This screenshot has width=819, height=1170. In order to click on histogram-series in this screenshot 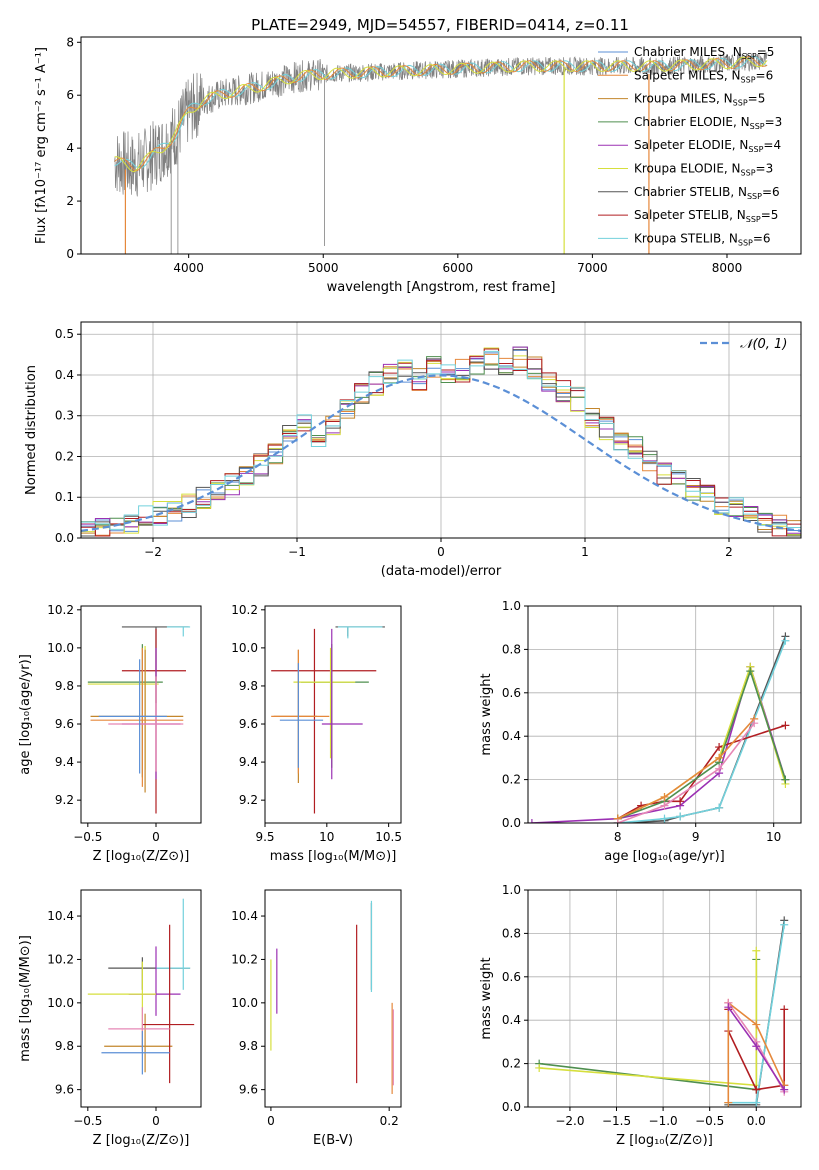, I will do `click(441, 444)`.